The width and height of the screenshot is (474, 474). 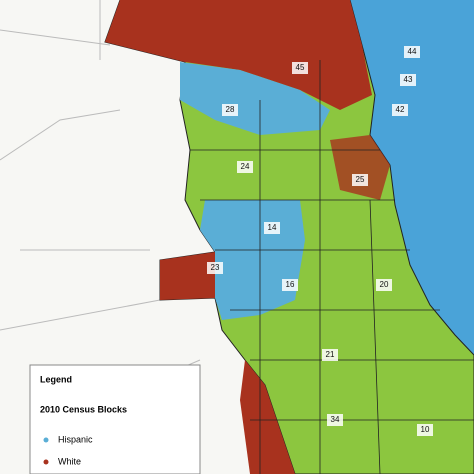 I want to click on legend-label: Hispanic, so click(x=75, y=439).